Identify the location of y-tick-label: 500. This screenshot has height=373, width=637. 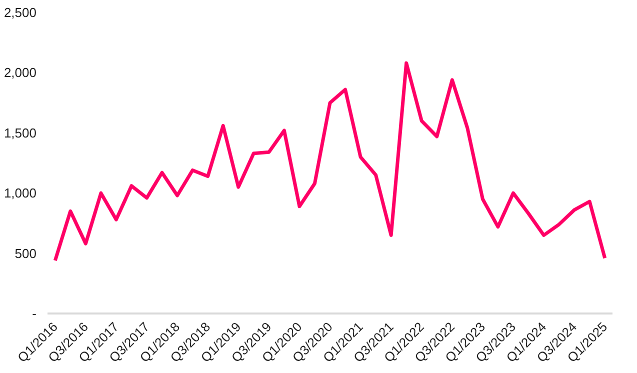
(25, 253).